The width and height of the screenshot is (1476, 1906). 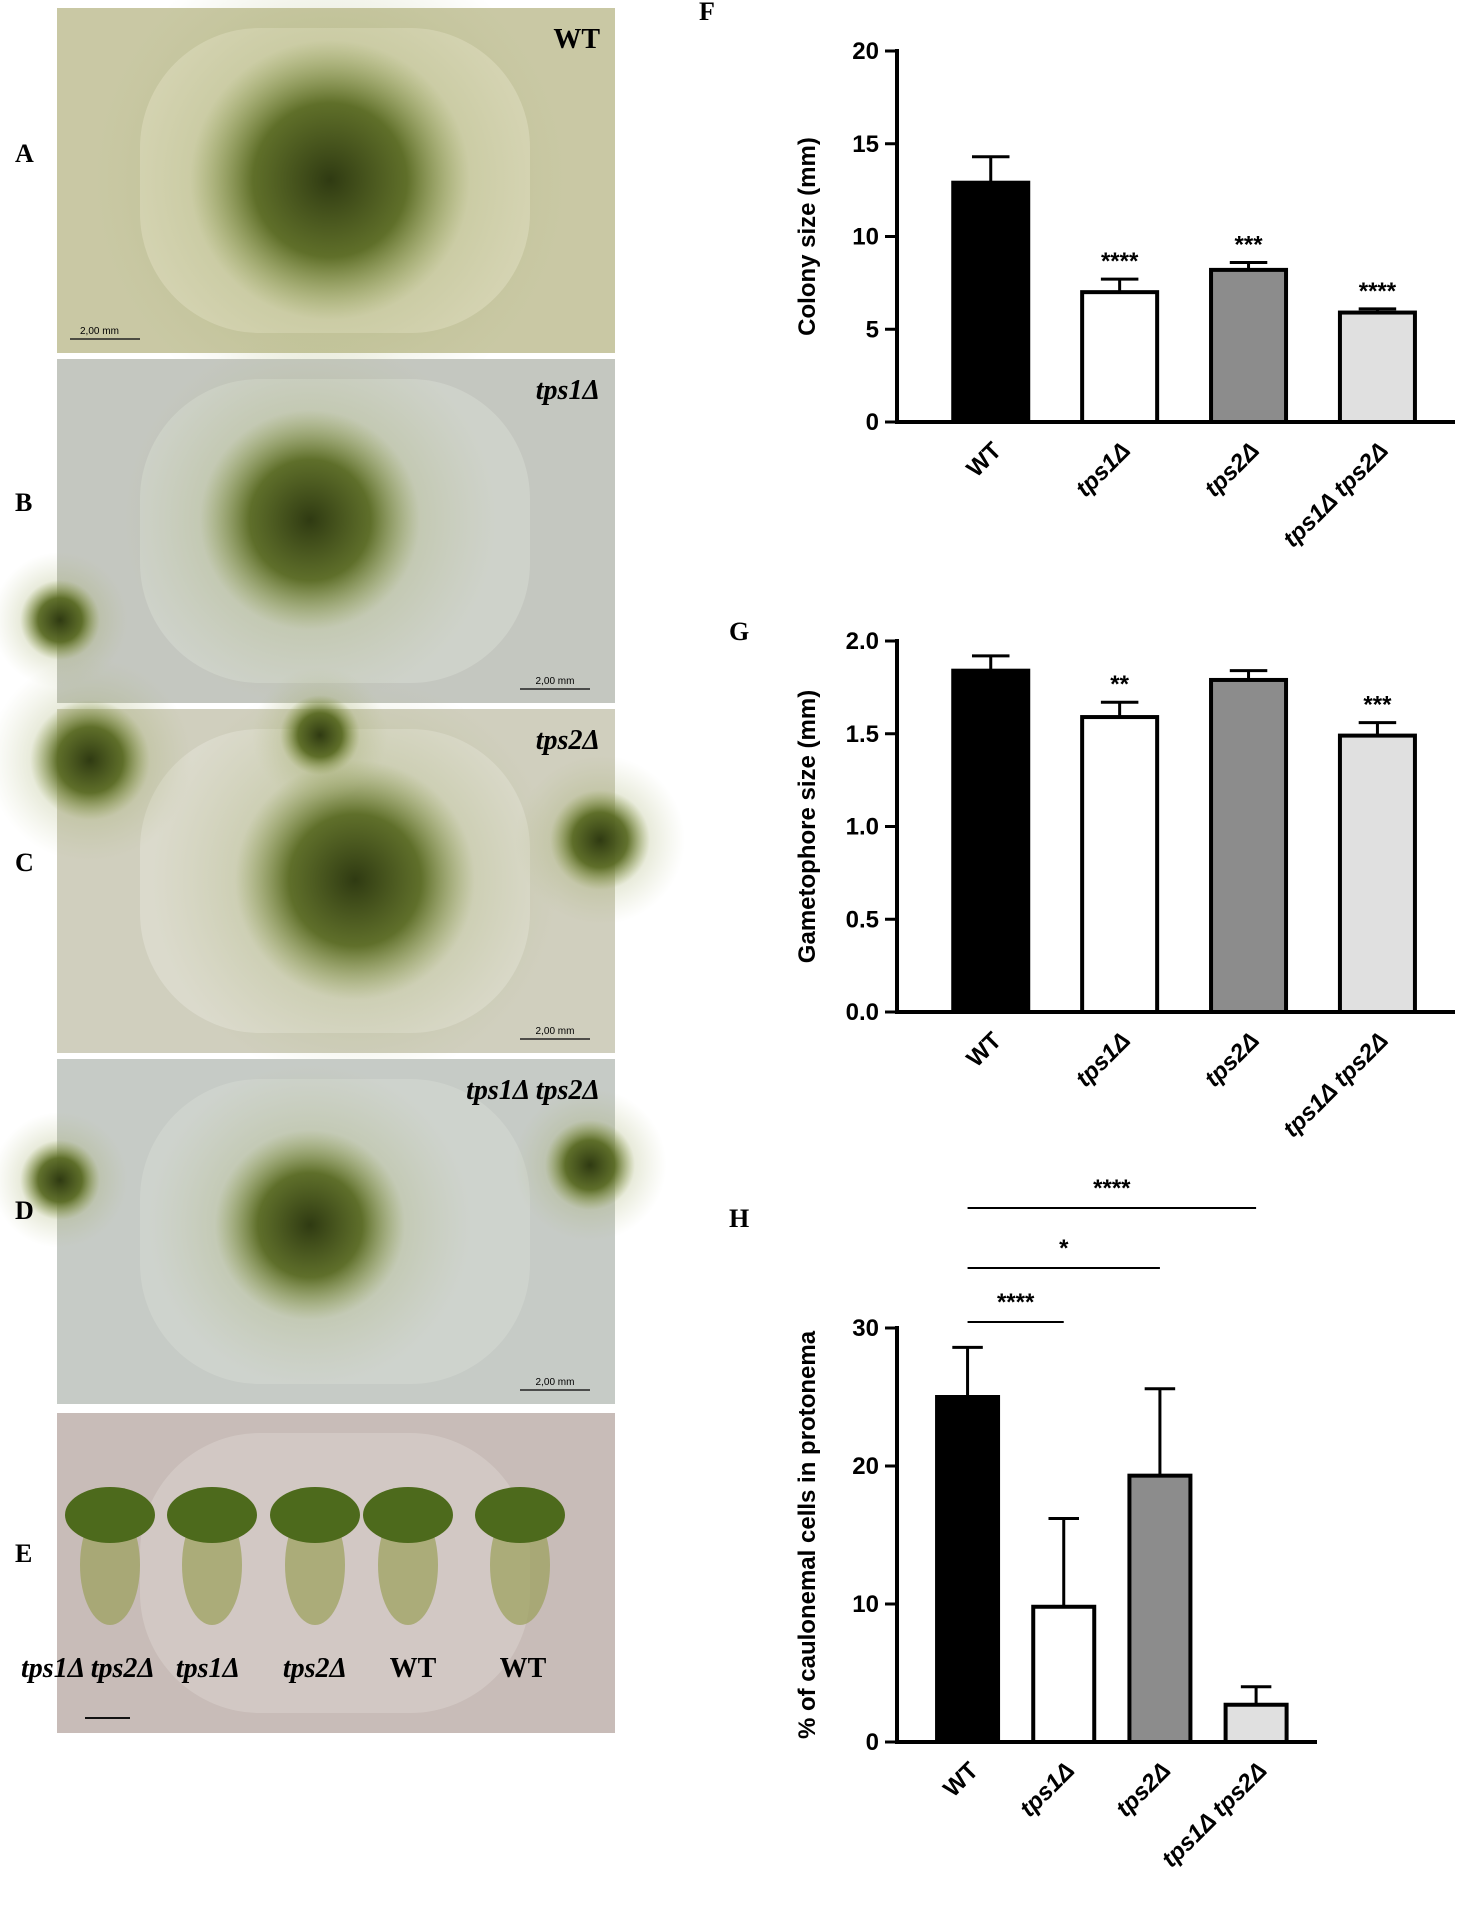 What do you see at coordinates (23, 502) in the screenshot?
I see `panel-letter: B` at bounding box center [23, 502].